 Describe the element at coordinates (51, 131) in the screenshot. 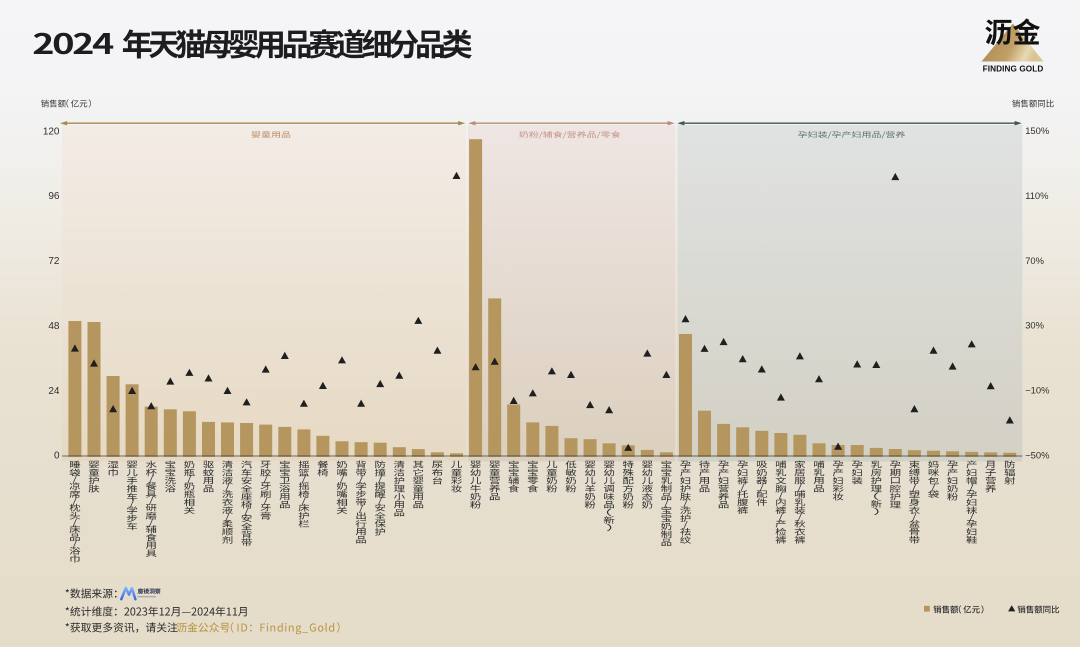

I see `svg-text: 120` at that location.